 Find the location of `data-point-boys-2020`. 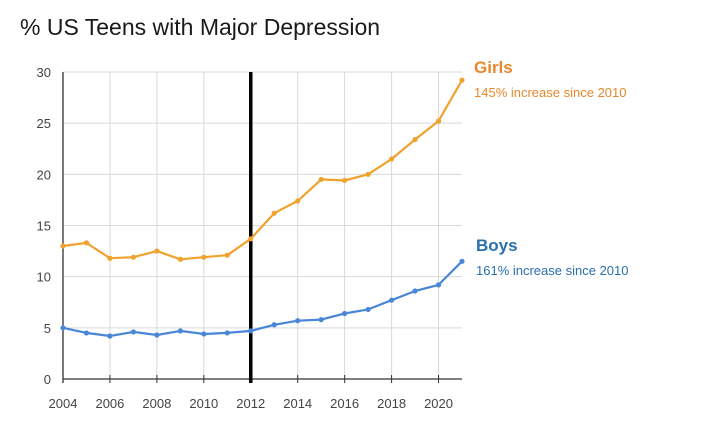

data-point-boys-2020 is located at coordinates (438, 285).